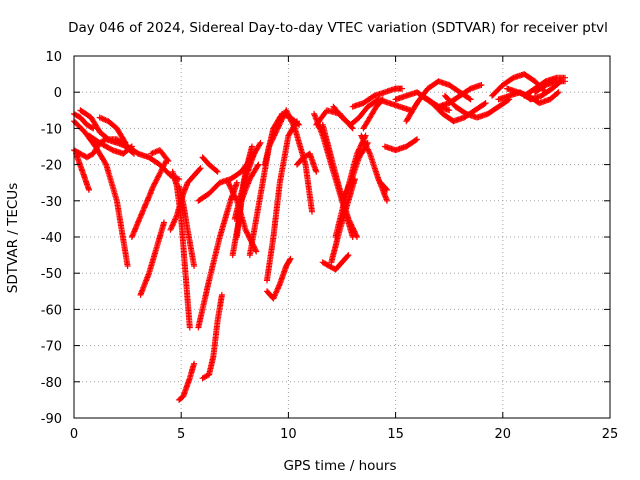 This screenshot has height=480, width=640. I want to click on data-series-arc27, so click(282, 201).